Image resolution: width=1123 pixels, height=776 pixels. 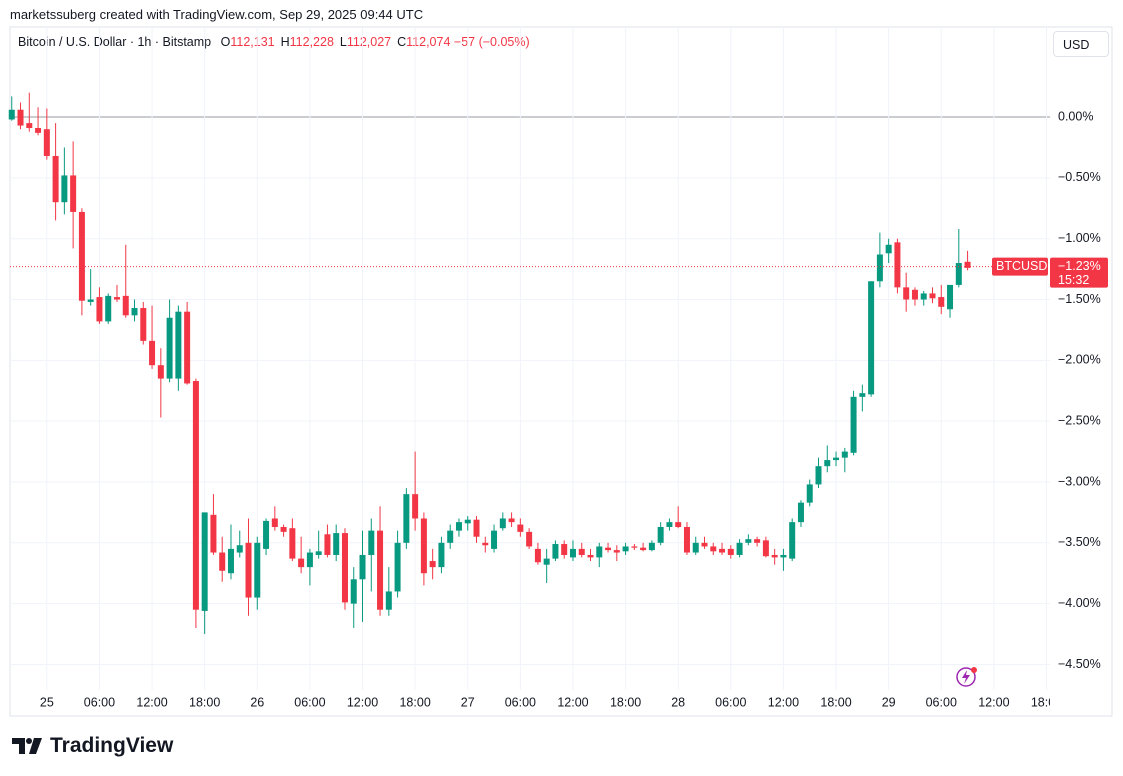 What do you see at coordinates (1073, 280) in the screenshot?
I see `countdown-label: 15:32` at bounding box center [1073, 280].